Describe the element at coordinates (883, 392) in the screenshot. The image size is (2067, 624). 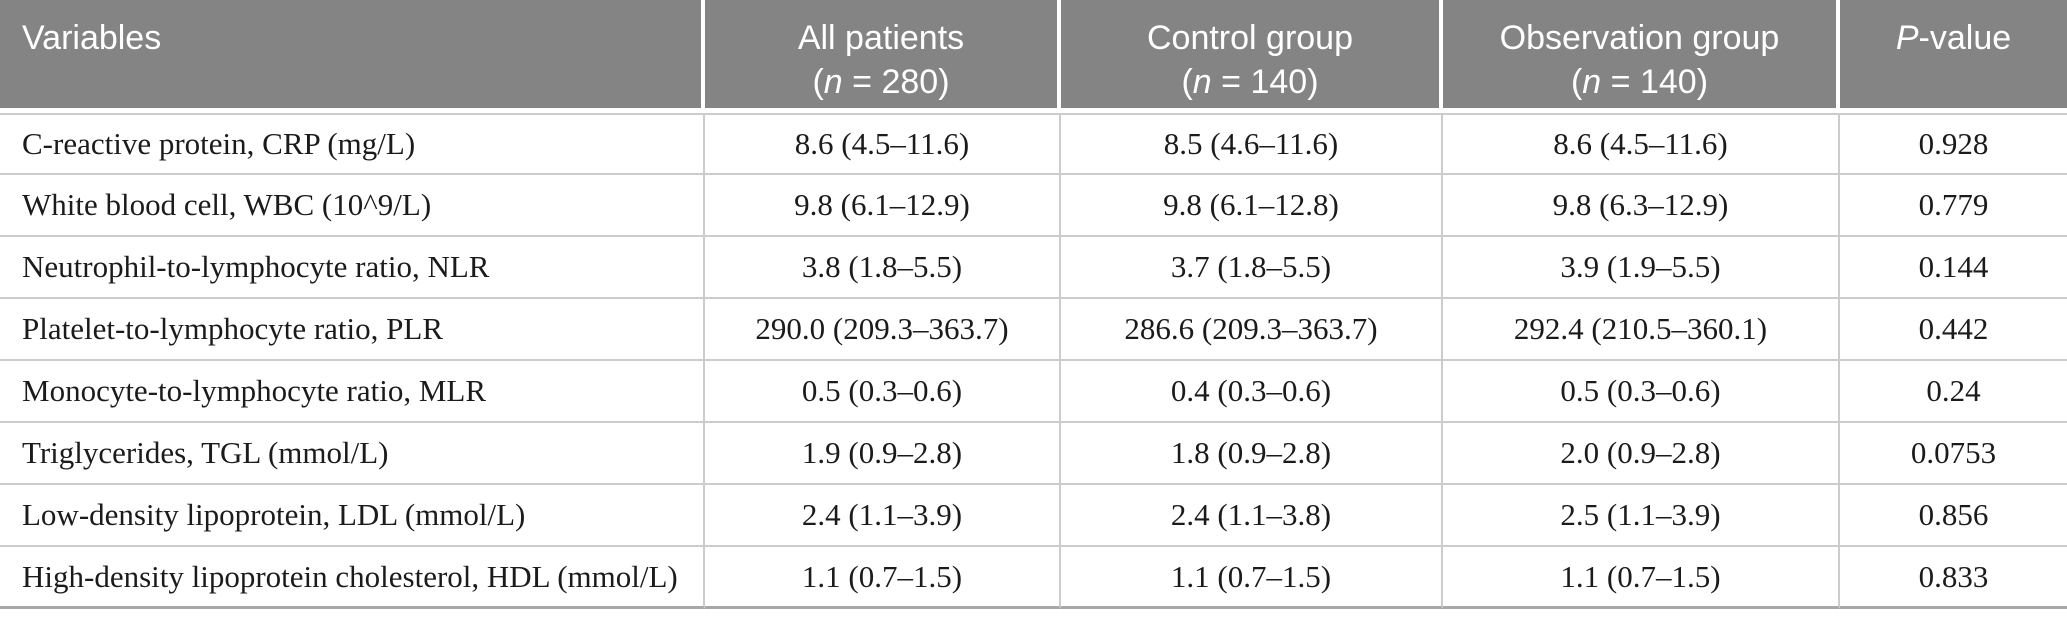
I see `all-patients-cell: 0.5 (0.3–0.6)` at that location.